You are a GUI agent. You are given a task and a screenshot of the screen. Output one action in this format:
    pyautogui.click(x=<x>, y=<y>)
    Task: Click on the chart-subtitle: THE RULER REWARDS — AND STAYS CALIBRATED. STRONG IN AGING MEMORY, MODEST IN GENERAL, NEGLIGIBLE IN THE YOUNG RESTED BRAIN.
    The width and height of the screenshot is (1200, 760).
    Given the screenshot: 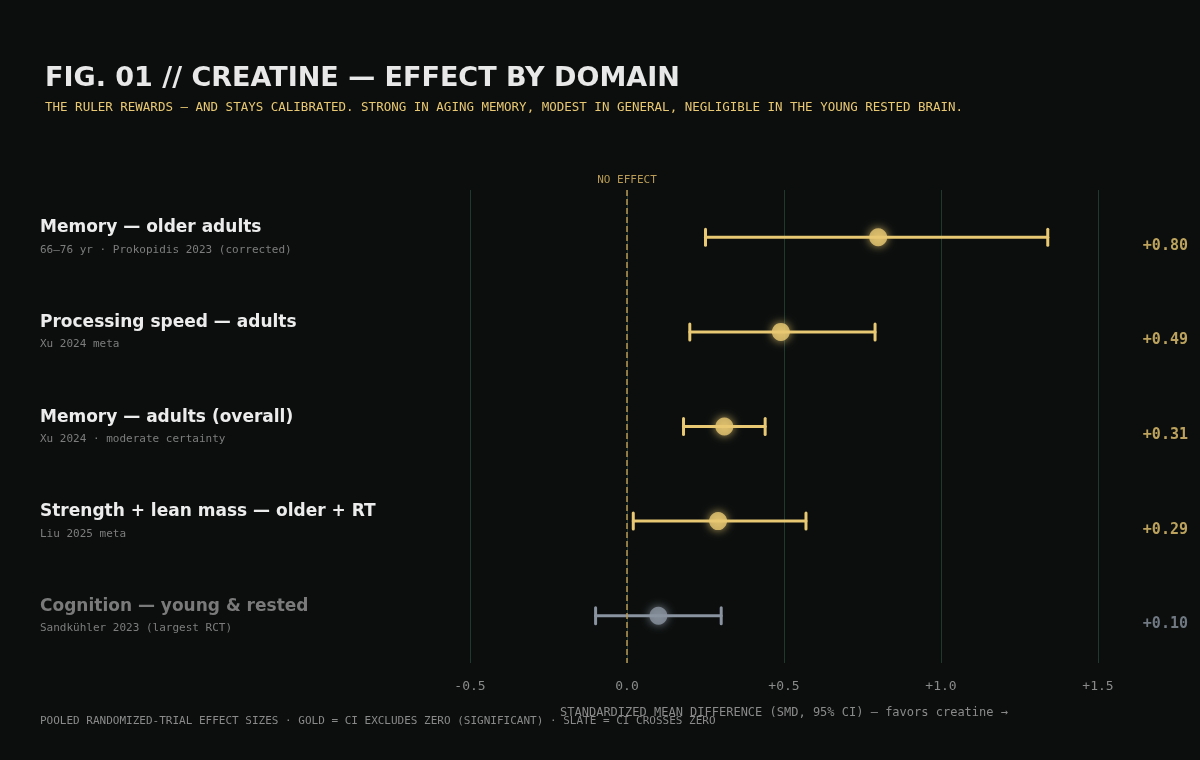 What is the action you would take?
    pyautogui.click(x=504, y=106)
    